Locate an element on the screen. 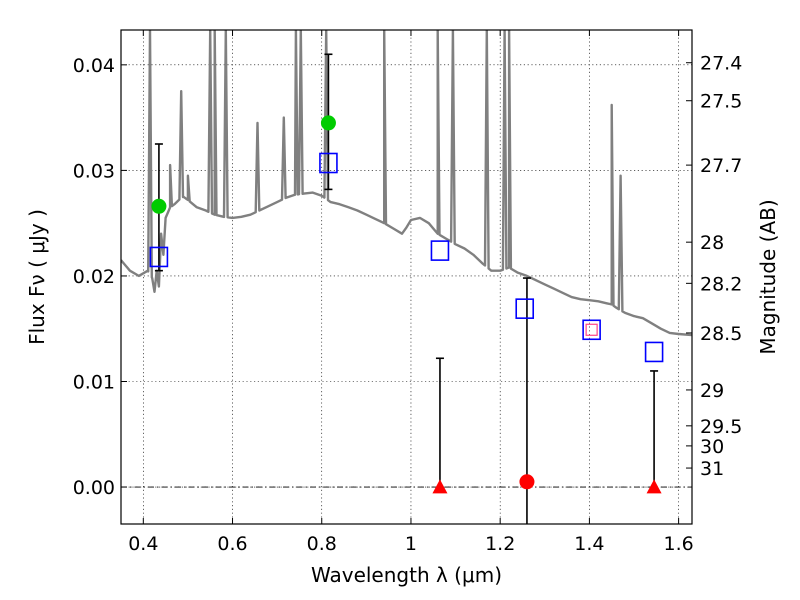 This screenshot has width=800, height=600. x-tick-label: 0.4 is located at coordinates (143, 544).